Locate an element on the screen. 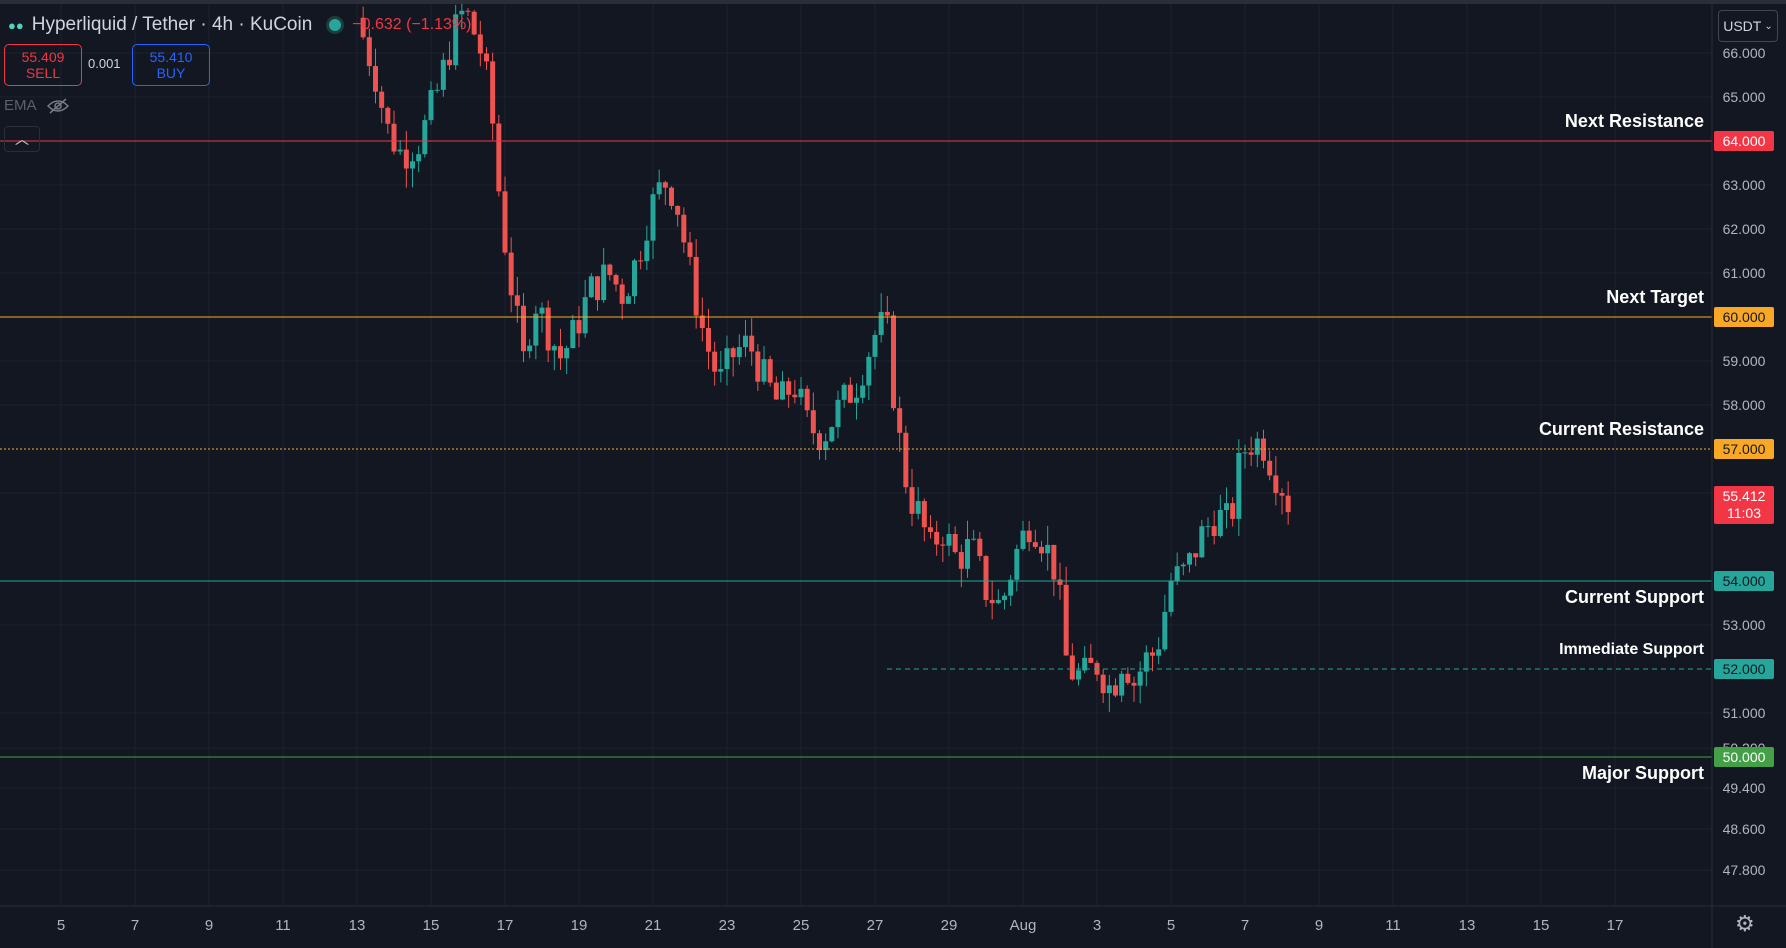 Image resolution: width=1786 pixels, height=948 pixels. level-price-tag: 50.000 is located at coordinates (1744, 757).